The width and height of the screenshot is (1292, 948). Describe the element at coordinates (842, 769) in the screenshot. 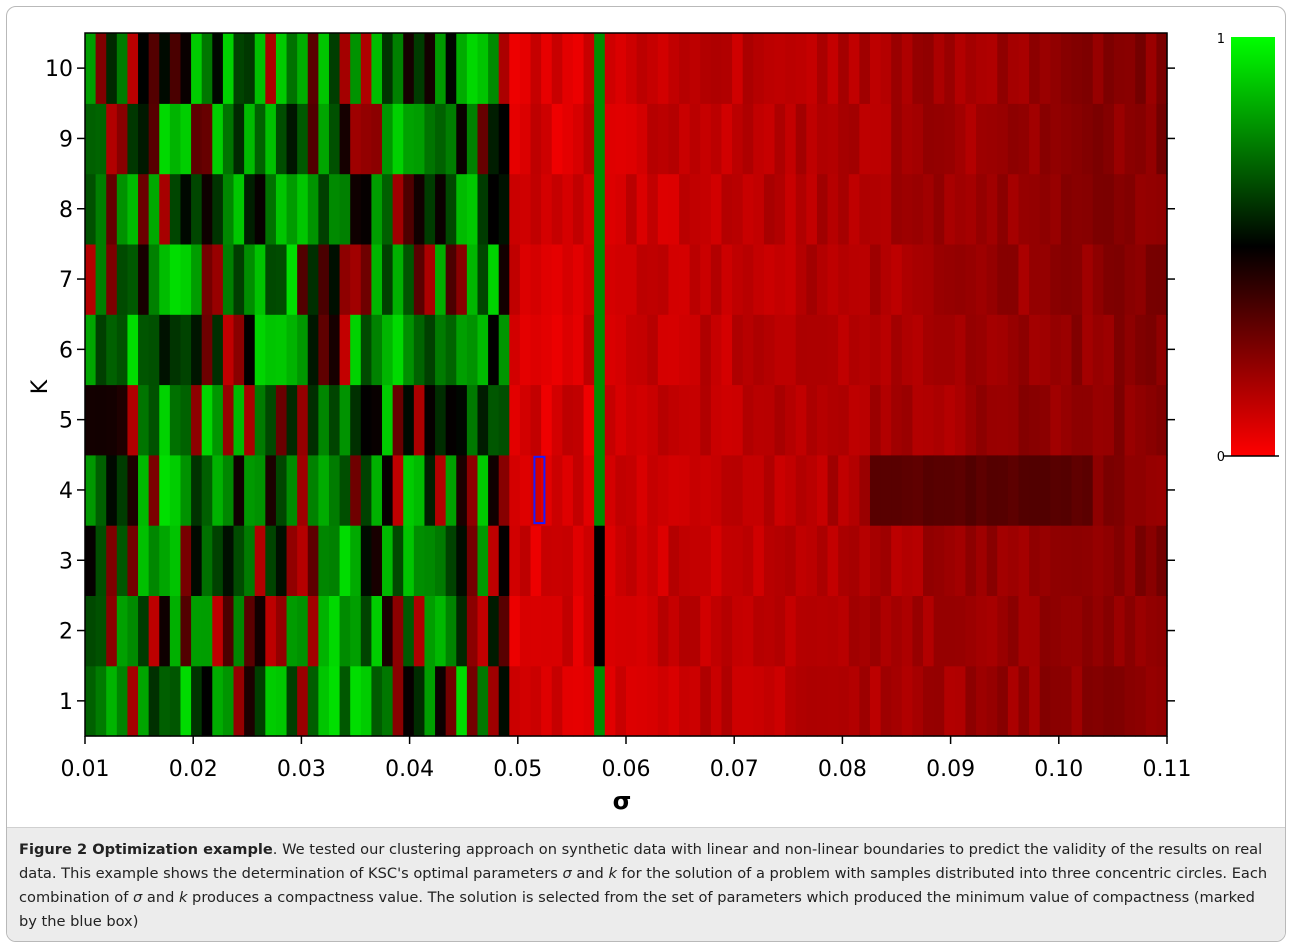

I see `x-tick-label: 0.08` at that location.